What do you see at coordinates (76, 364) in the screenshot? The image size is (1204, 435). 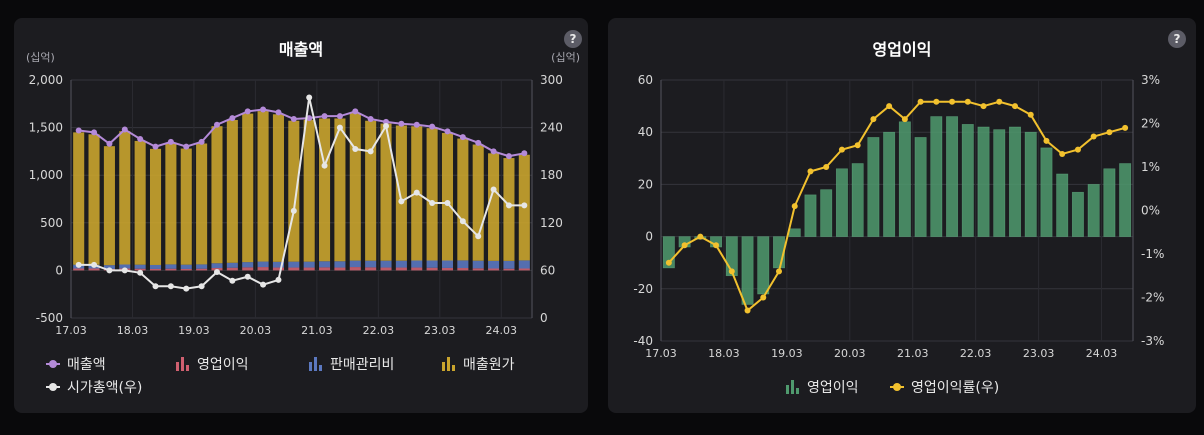 I see `legend-revenue: 매출액` at bounding box center [76, 364].